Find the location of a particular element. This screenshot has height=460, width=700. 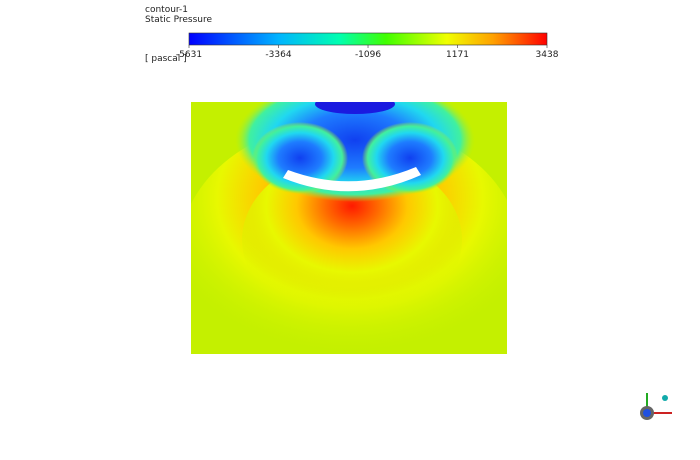

colorbar is located at coordinates (368, 39).